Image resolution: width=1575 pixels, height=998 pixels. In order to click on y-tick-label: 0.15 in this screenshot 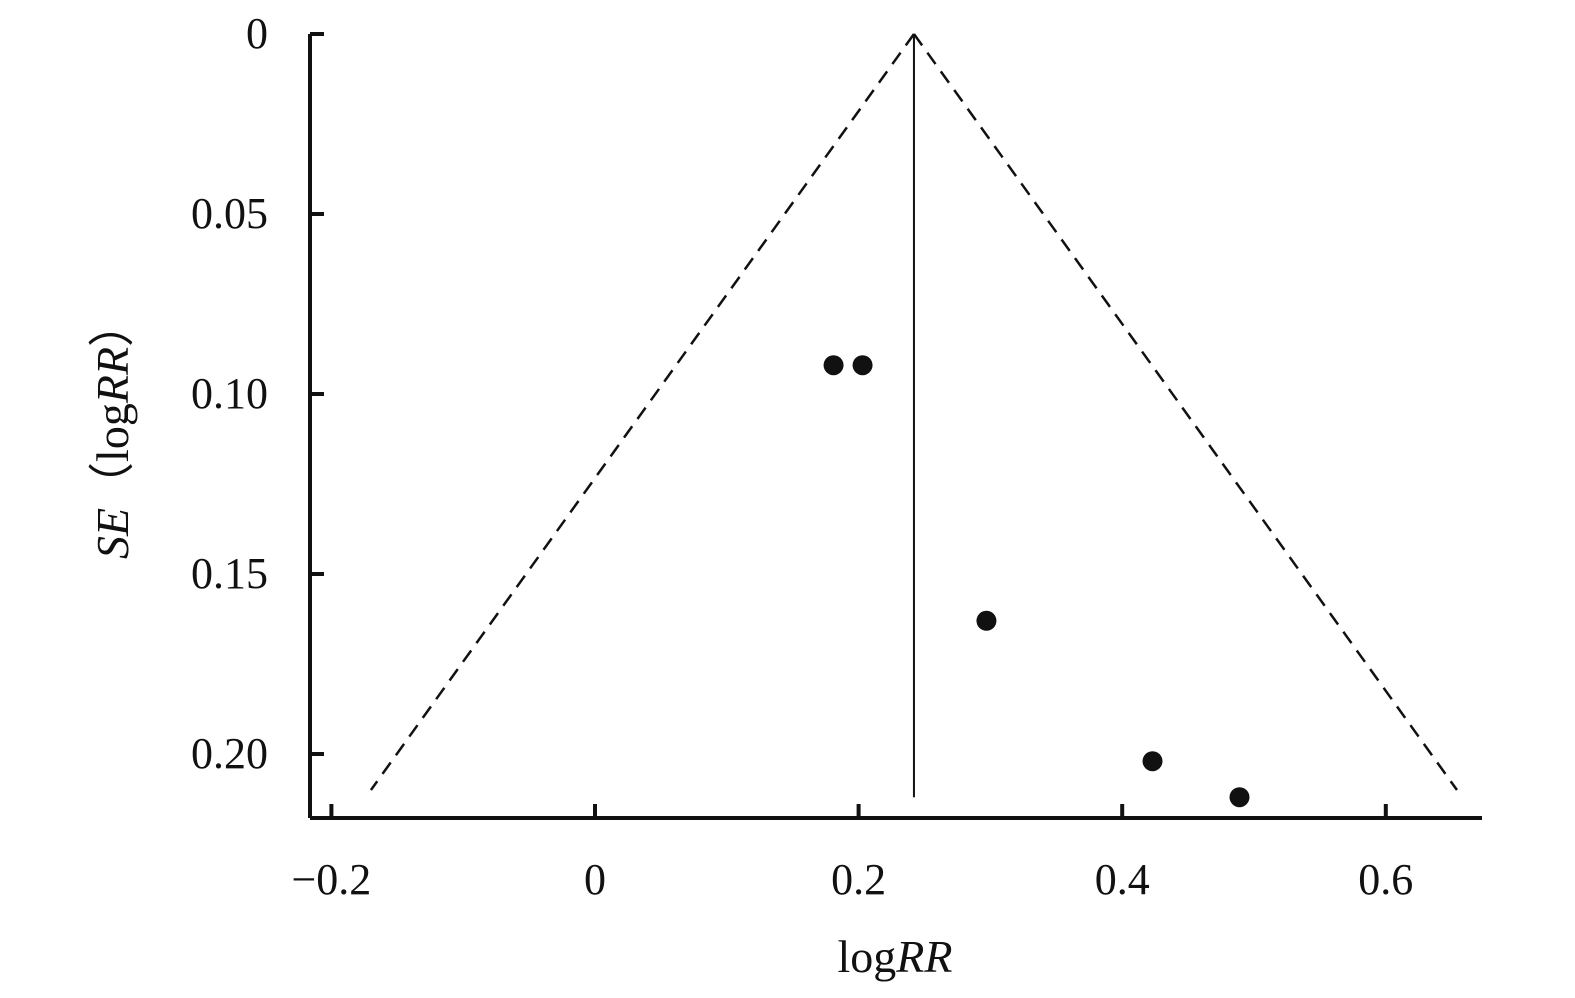, I will do `click(229, 573)`.